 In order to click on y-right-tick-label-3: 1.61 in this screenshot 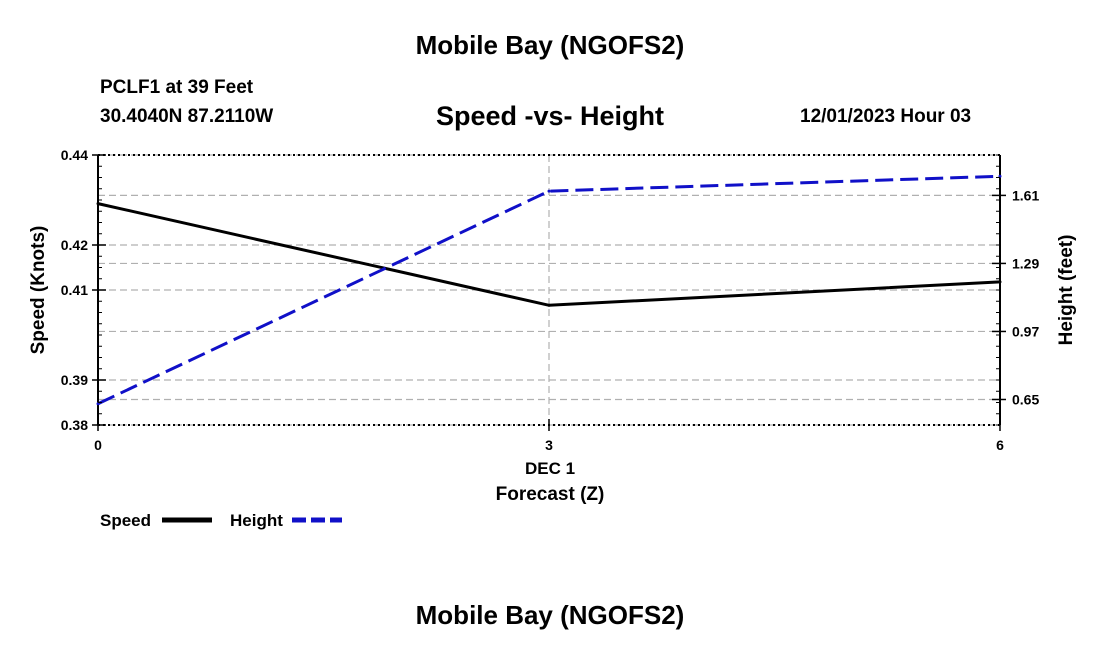, I will do `click(1025, 195)`.